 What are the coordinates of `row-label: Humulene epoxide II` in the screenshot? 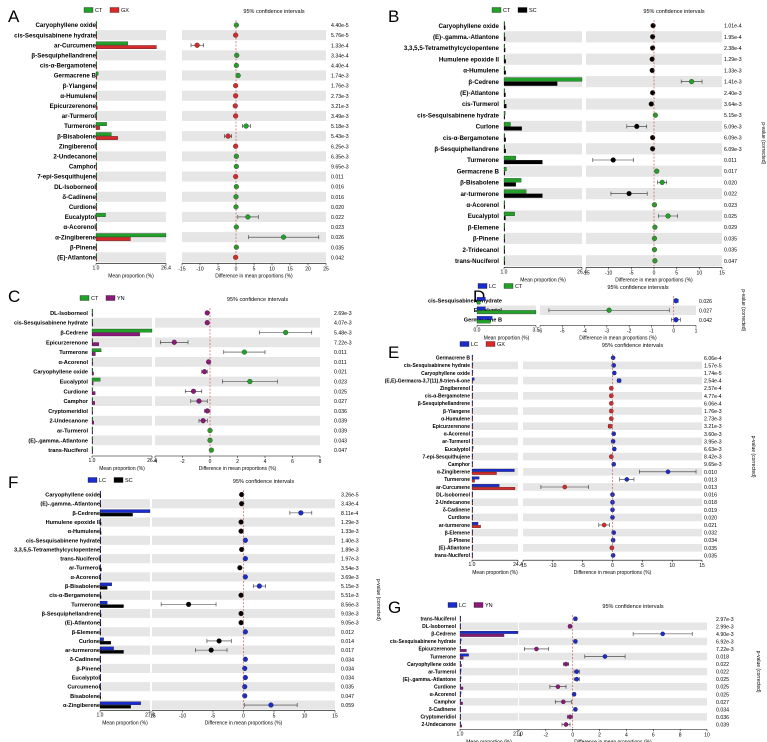 It's located at (73, 523).